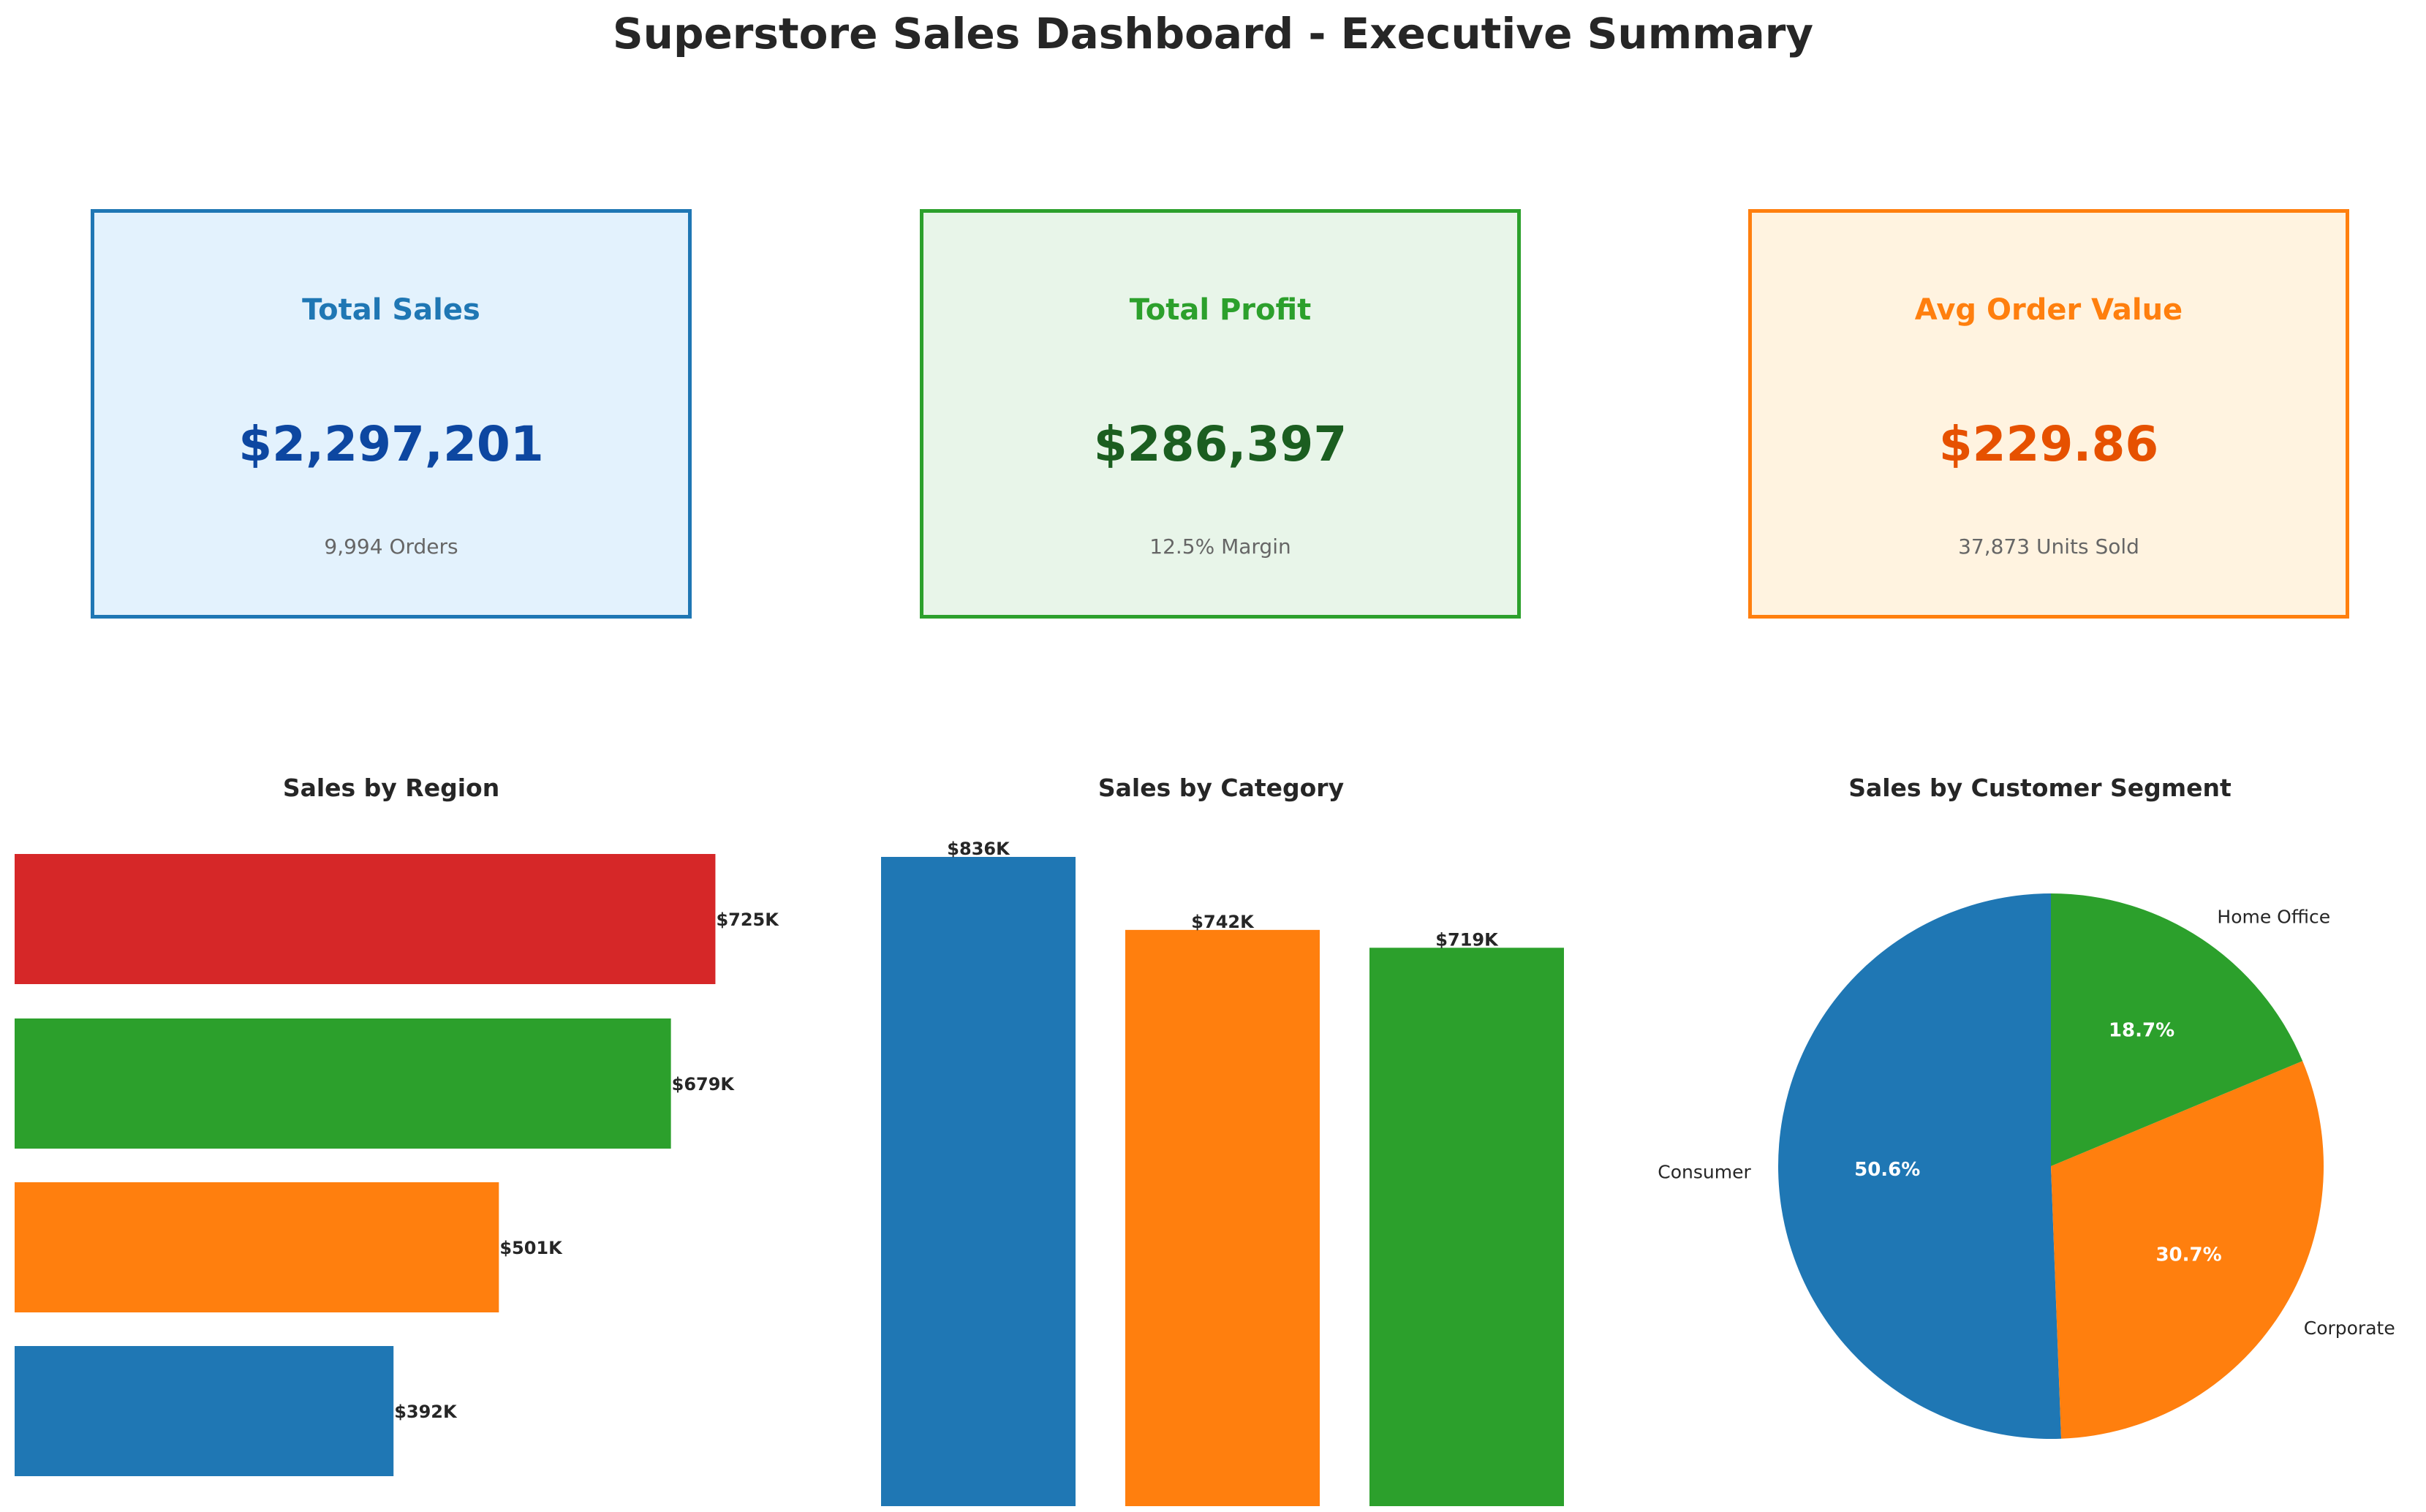 This screenshot has height=1512, width=2426. I want to click on category-bar-value-label: $836K, so click(978, 849).